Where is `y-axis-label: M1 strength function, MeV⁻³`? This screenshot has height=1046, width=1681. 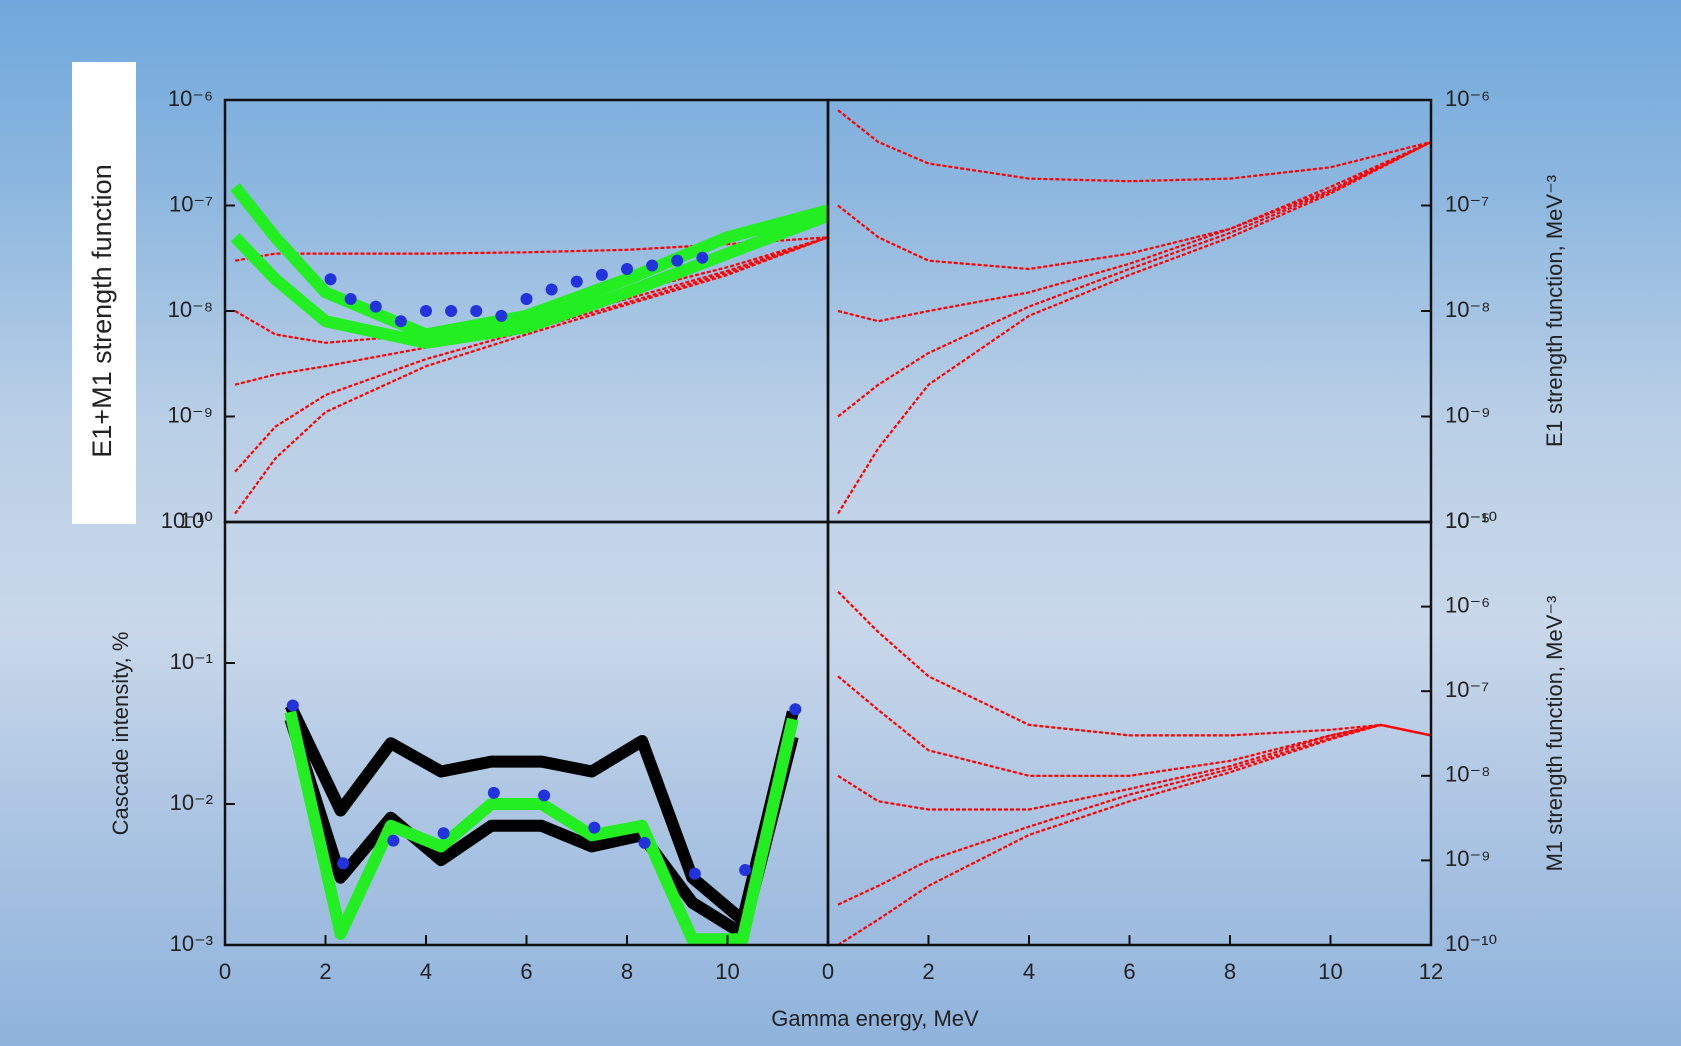
y-axis-label: M1 strength function, MeV⁻³ is located at coordinates (1554, 734).